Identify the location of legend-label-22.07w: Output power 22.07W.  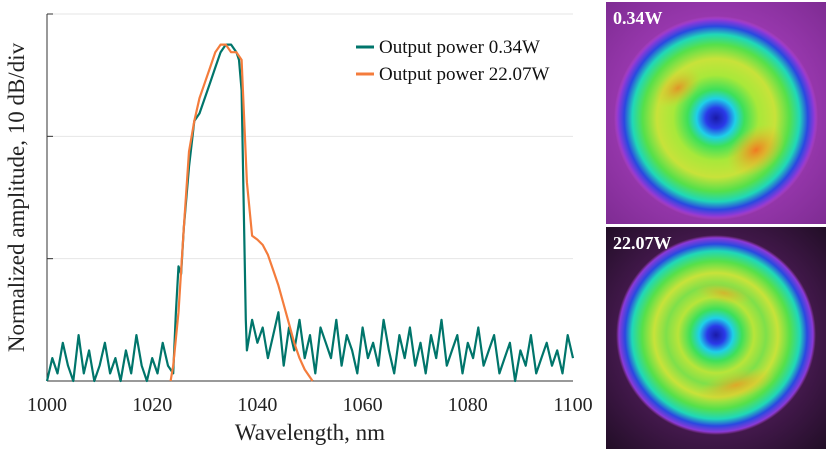
(464, 74).